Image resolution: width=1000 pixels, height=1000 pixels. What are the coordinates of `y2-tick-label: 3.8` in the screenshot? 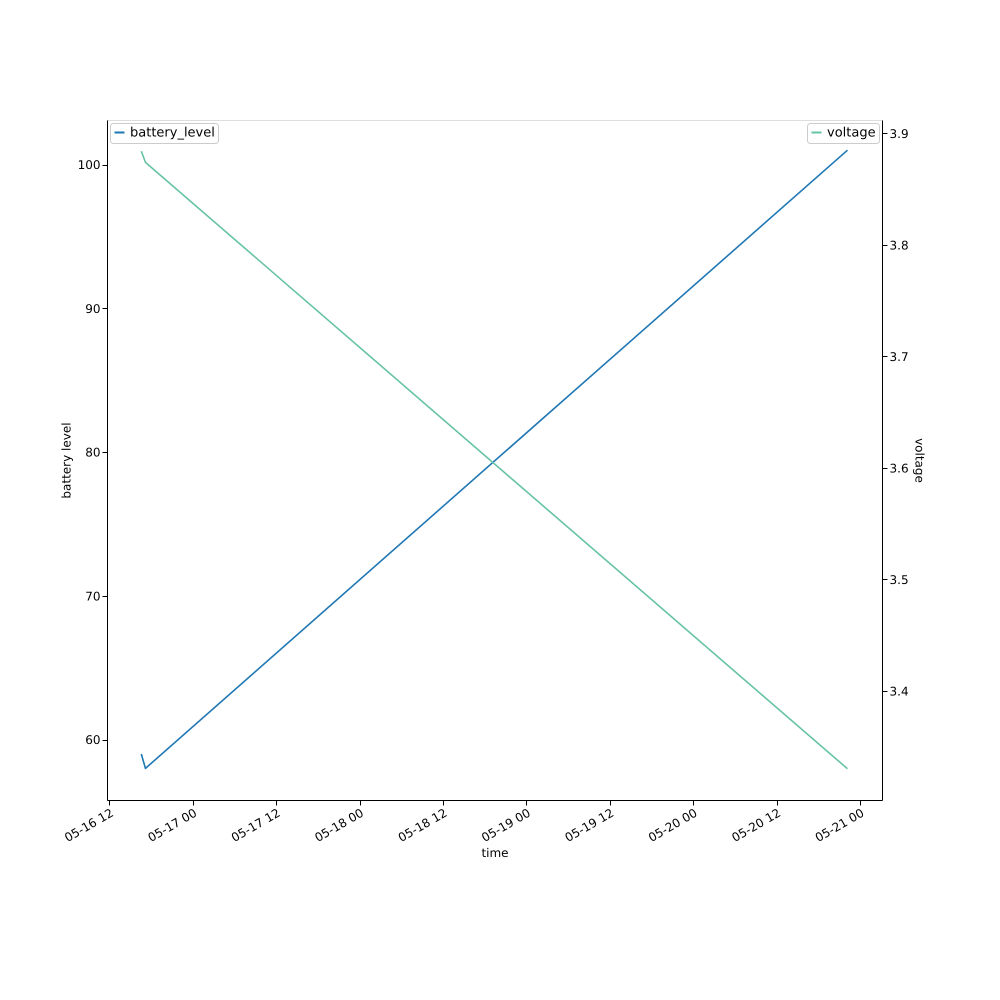 It's located at (899, 245).